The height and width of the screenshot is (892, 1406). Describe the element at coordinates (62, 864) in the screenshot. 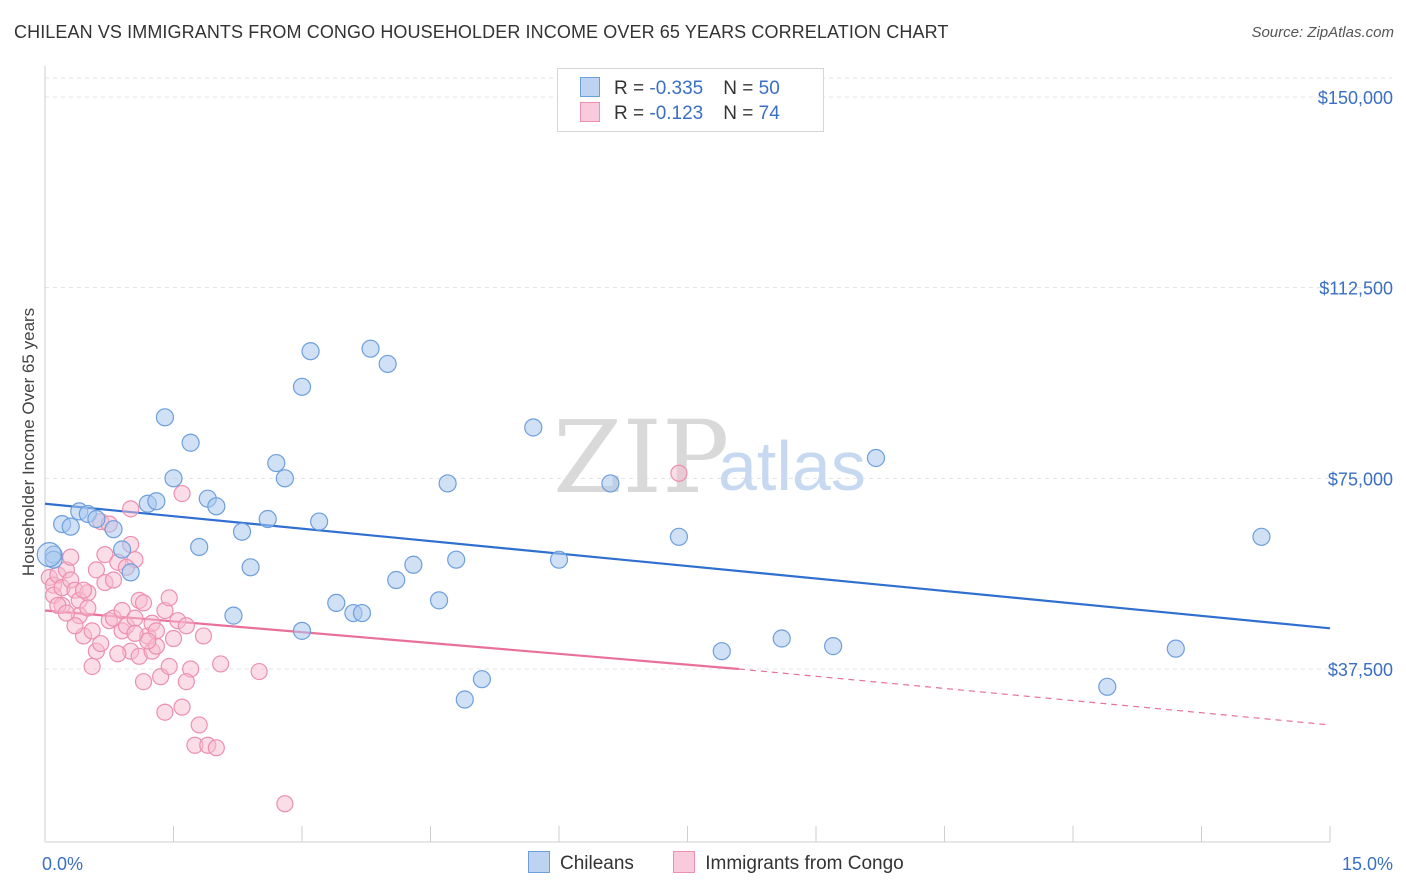

I see `x-tick-label: 0.0%` at that location.